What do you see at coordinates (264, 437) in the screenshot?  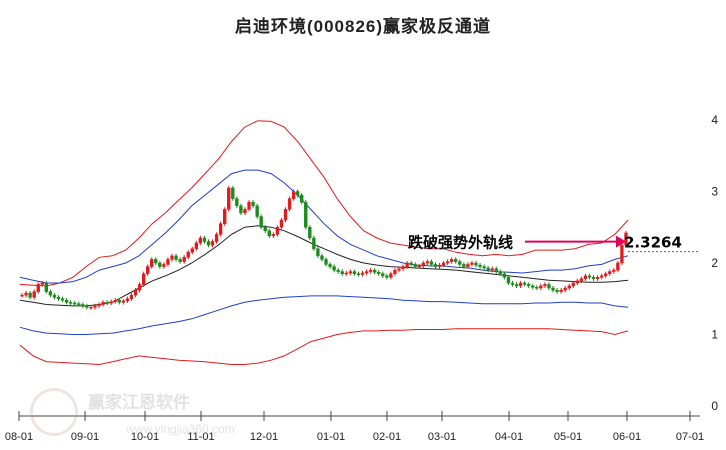 I see `x-tick-label-4: 12-01` at bounding box center [264, 437].